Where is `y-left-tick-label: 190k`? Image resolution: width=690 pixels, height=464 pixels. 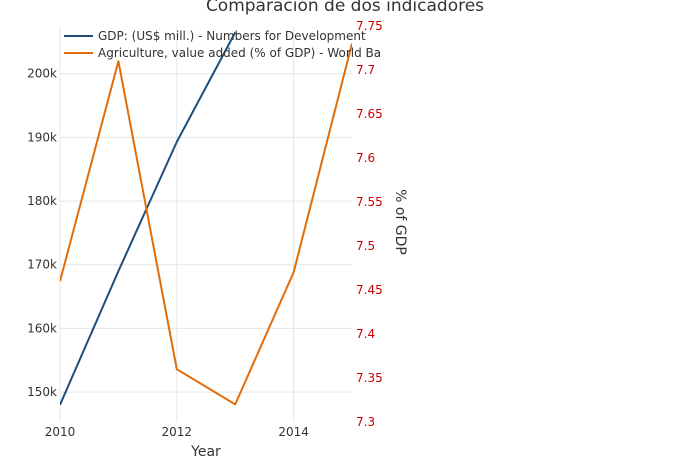
y-left-tick-label: 190k is located at coordinates (42, 137).